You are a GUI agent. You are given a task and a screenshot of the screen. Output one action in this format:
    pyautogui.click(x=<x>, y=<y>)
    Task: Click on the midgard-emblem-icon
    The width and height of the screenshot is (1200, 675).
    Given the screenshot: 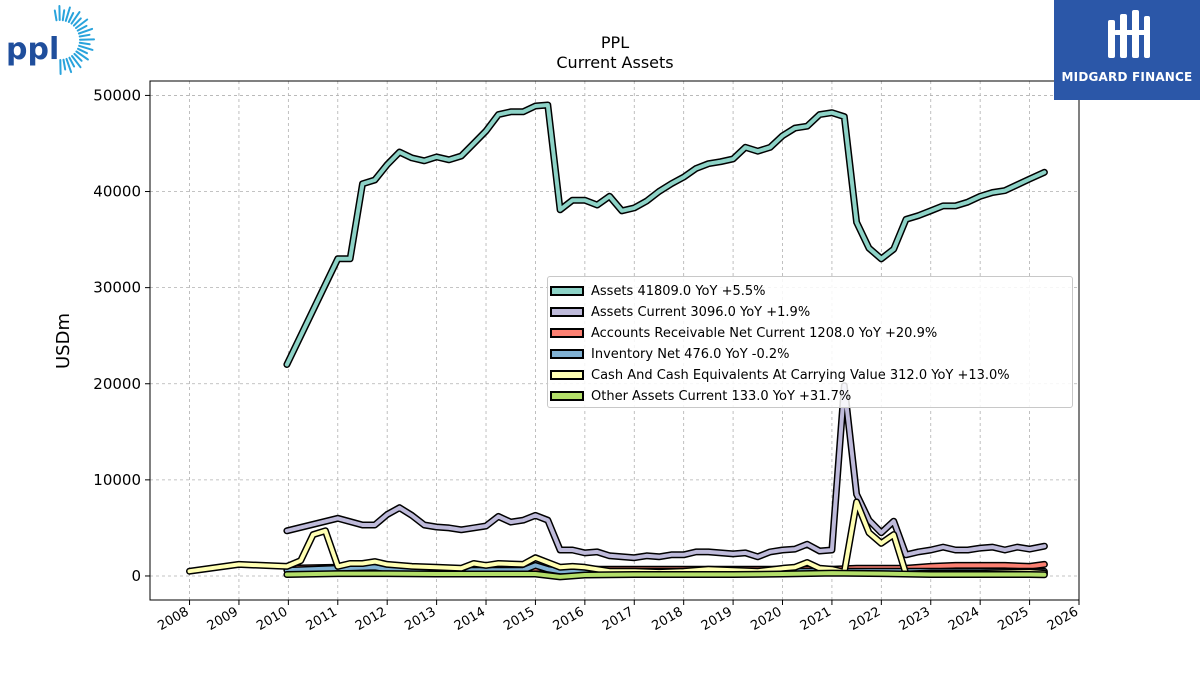 What is the action you would take?
    pyautogui.click(x=1129, y=34)
    